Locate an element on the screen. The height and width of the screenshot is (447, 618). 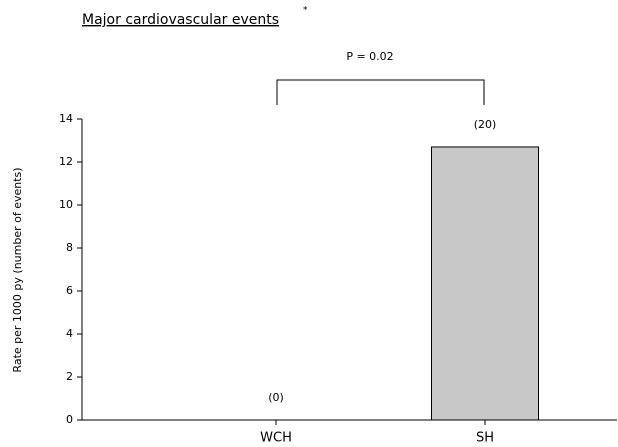
y-tick-label: 6 is located at coordinates (69, 290).